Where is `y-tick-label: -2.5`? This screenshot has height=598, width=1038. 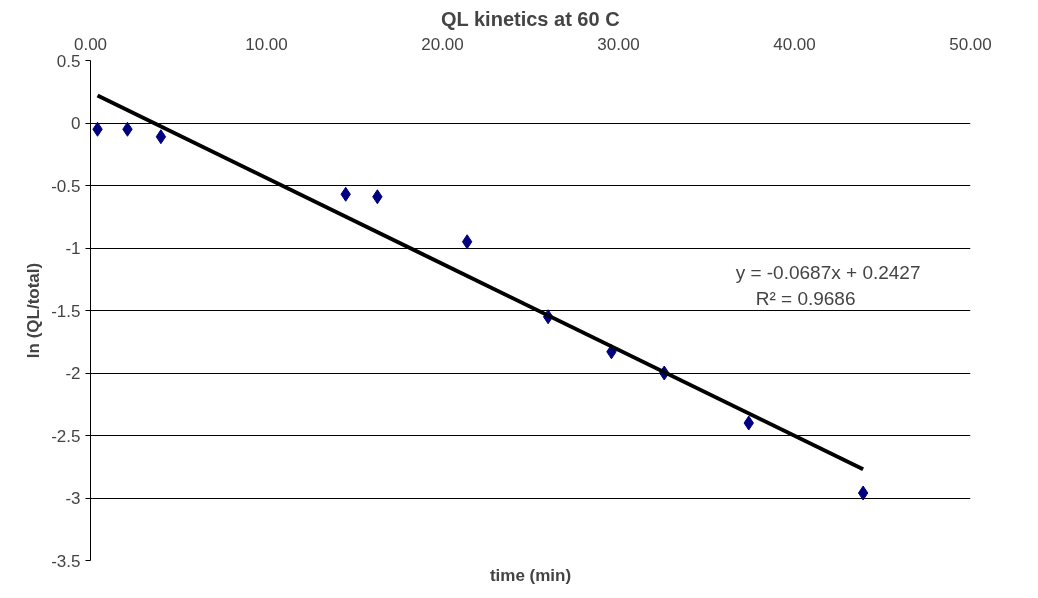
y-tick-label: -2.5 is located at coordinates (66, 436).